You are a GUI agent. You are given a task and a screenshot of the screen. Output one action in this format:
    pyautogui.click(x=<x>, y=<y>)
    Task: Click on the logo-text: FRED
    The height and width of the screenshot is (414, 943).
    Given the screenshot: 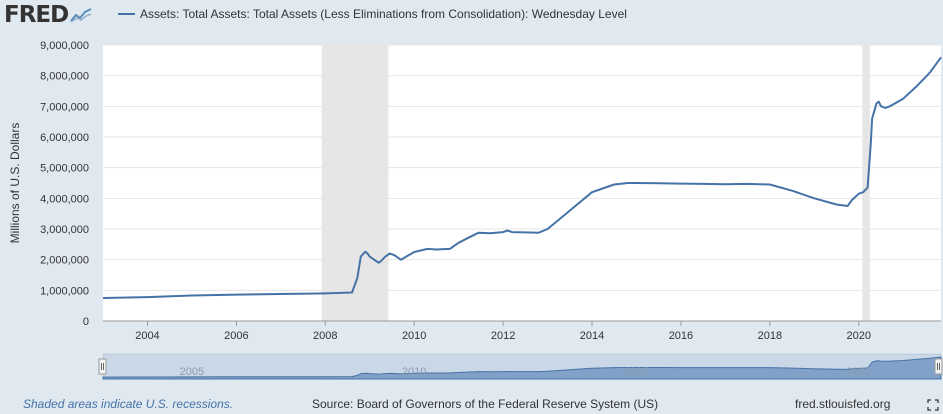 What is the action you would take?
    pyautogui.click(x=36, y=15)
    